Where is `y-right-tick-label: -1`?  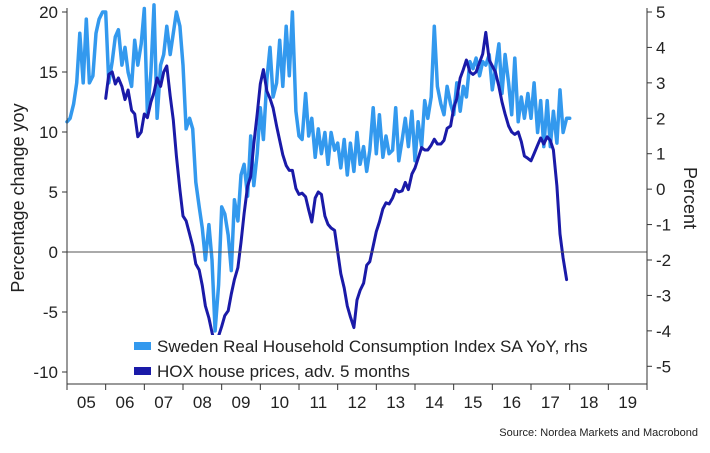
y-right-tick-label: -1 is located at coordinates (663, 225).